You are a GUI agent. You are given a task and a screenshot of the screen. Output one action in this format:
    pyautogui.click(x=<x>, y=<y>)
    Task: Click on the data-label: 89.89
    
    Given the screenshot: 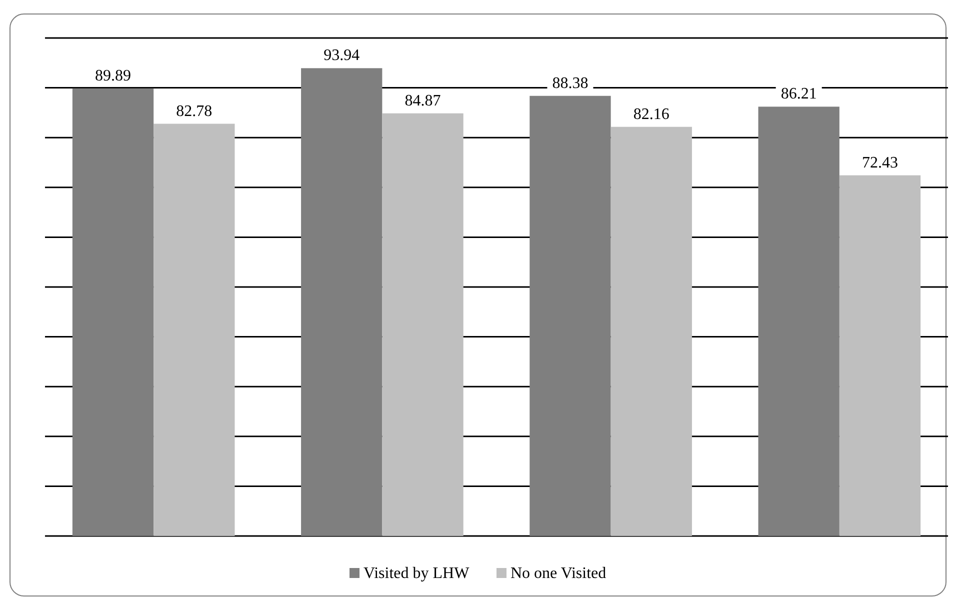 What is the action you would take?
    pyautogui.click(x=113, y=75)
    